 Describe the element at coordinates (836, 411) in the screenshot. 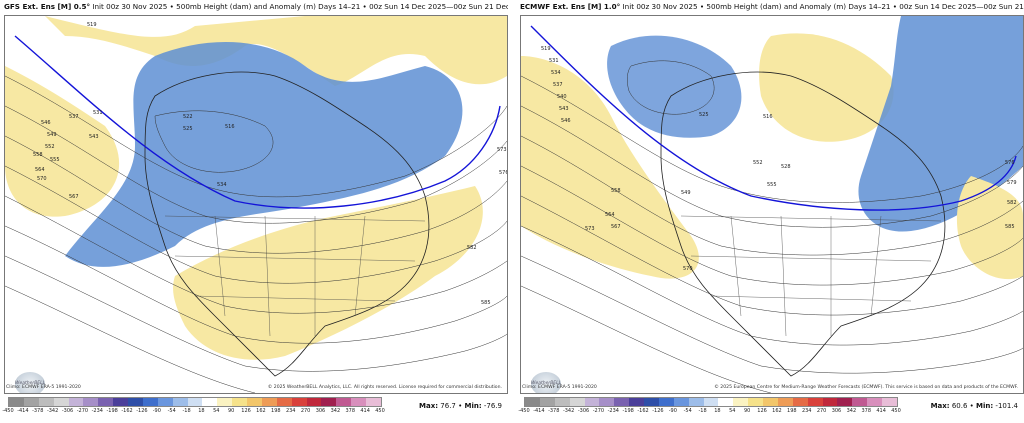

I see `colorbar-tick-label: 306` at that location.